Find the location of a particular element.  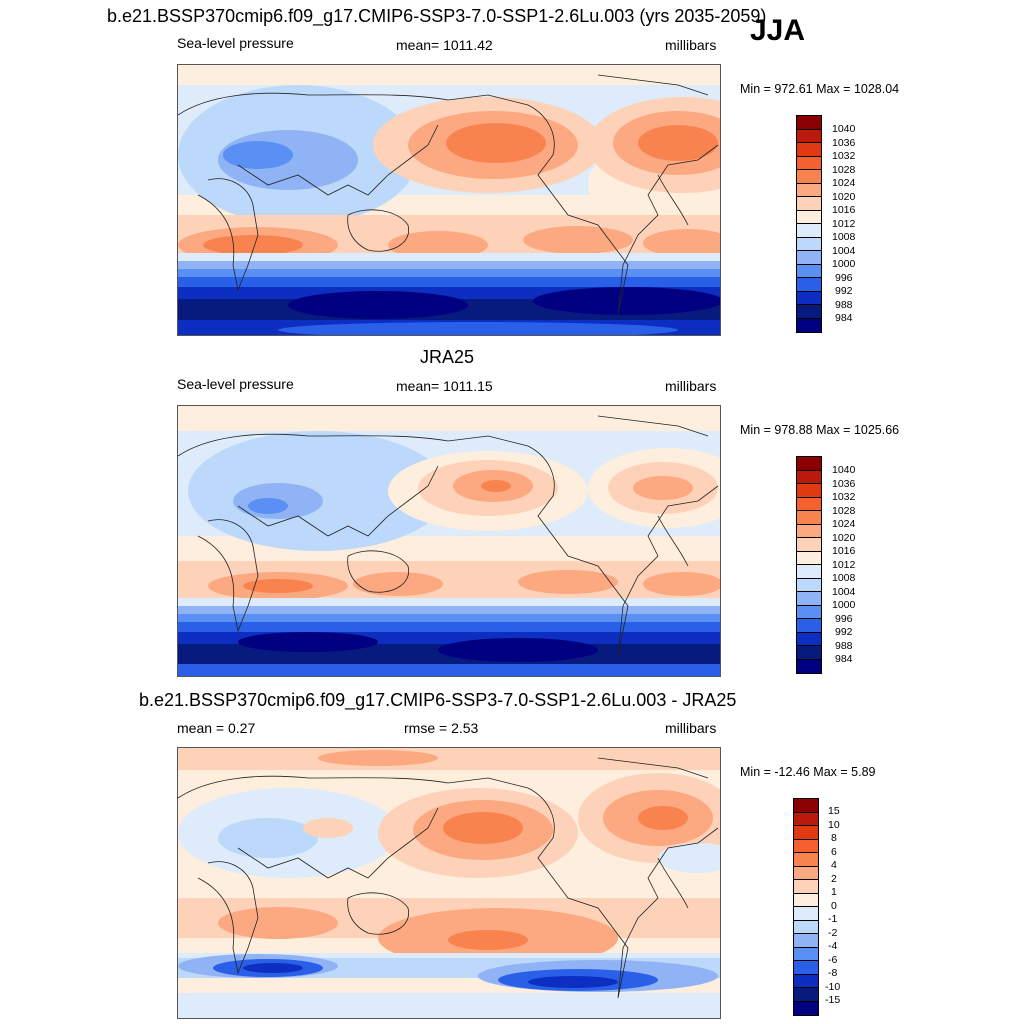

panel3-colorbar is located at coordinates (806, 907).